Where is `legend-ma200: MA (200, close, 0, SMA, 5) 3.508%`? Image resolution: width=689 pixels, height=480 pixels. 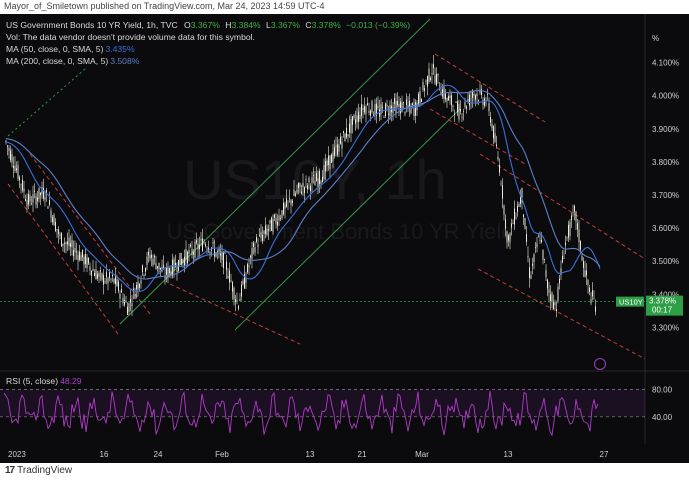
legend-ma200: MA (200, close, 0, SMA, 5) 3.508% is located at coordinates (73, 61).